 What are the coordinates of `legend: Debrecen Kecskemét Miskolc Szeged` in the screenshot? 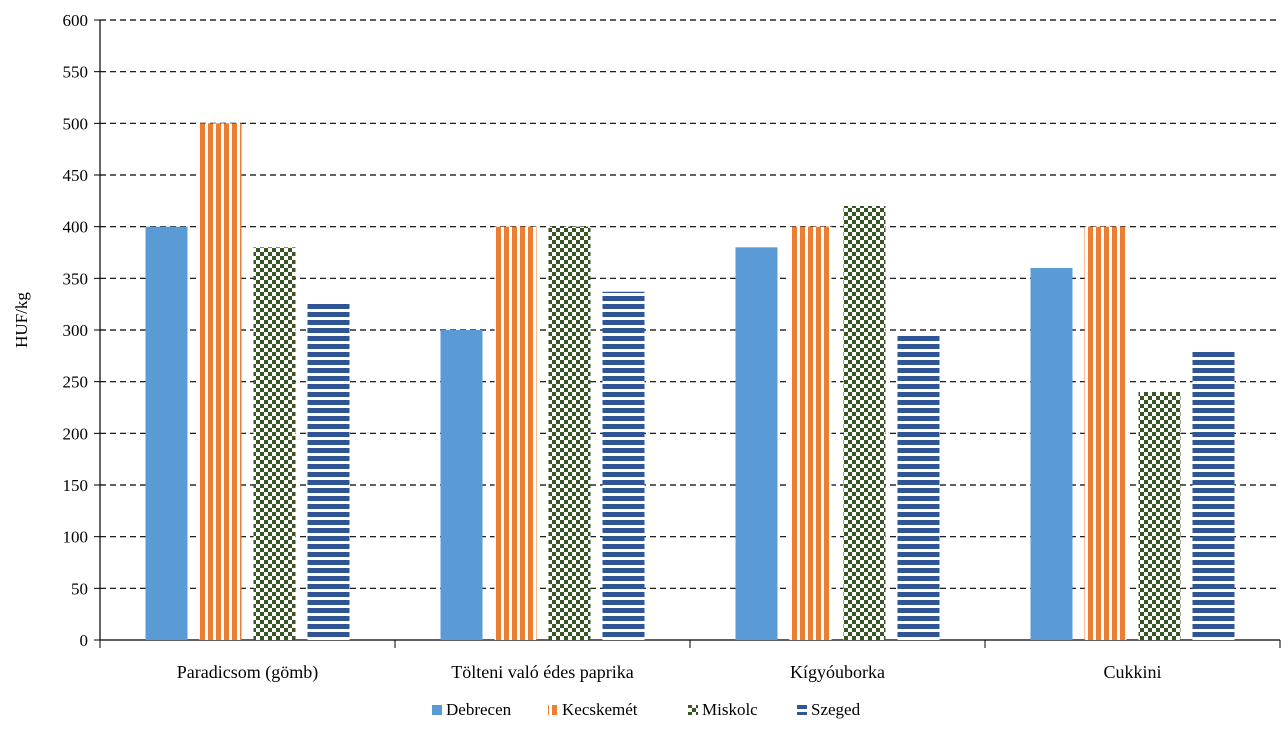 It's located at (646, 709).